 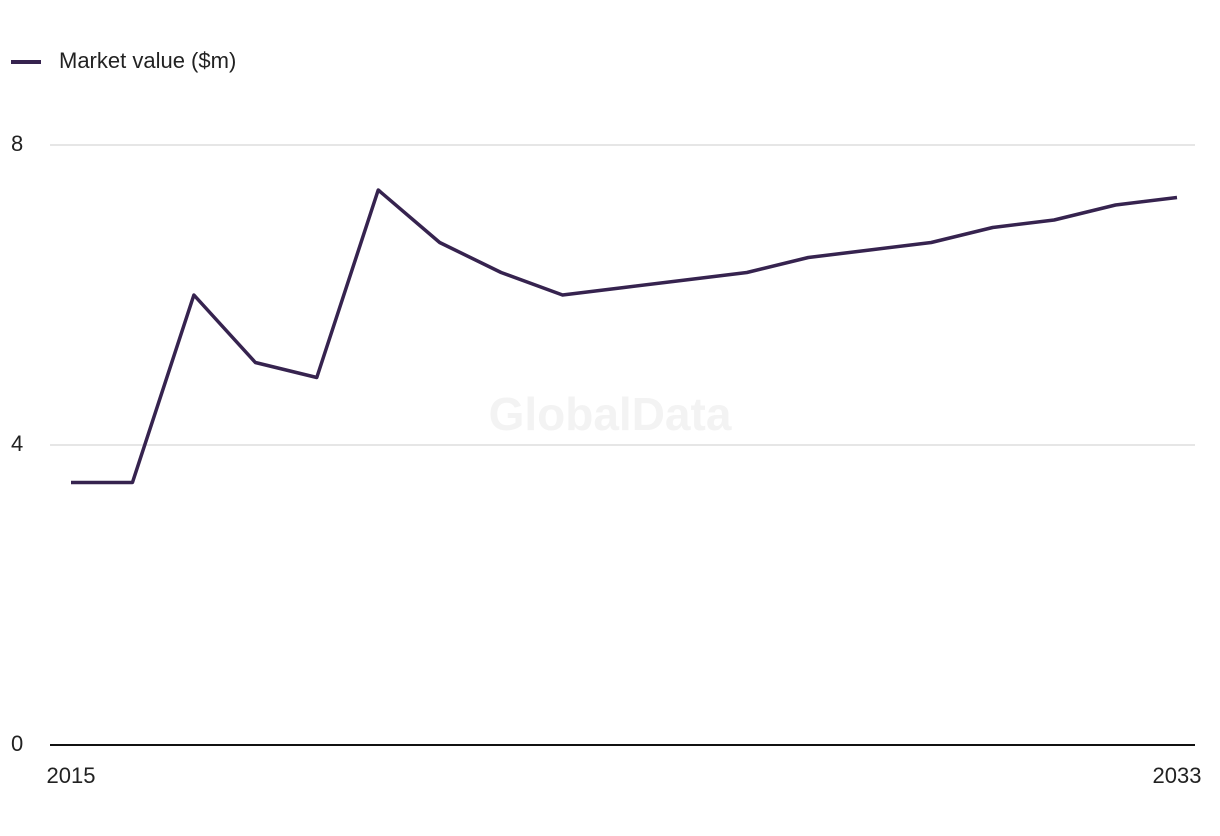 I want to click on legend-label: Market value ($m), so click(x=147, y=60).